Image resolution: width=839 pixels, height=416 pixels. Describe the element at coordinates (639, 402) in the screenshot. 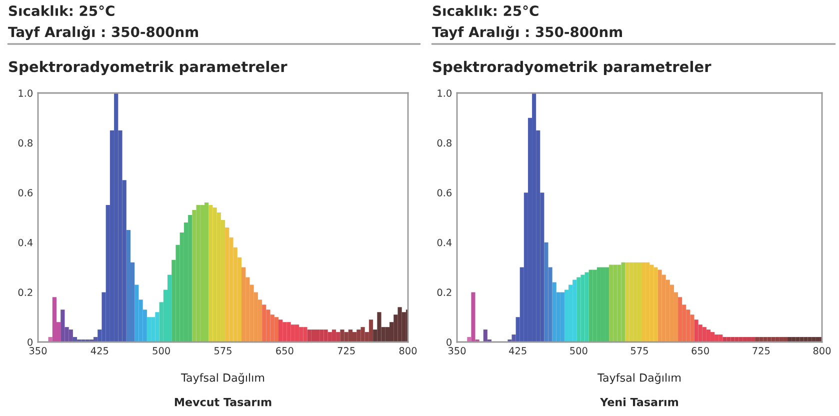

I see `text: Yeni Tasarım` at that location.